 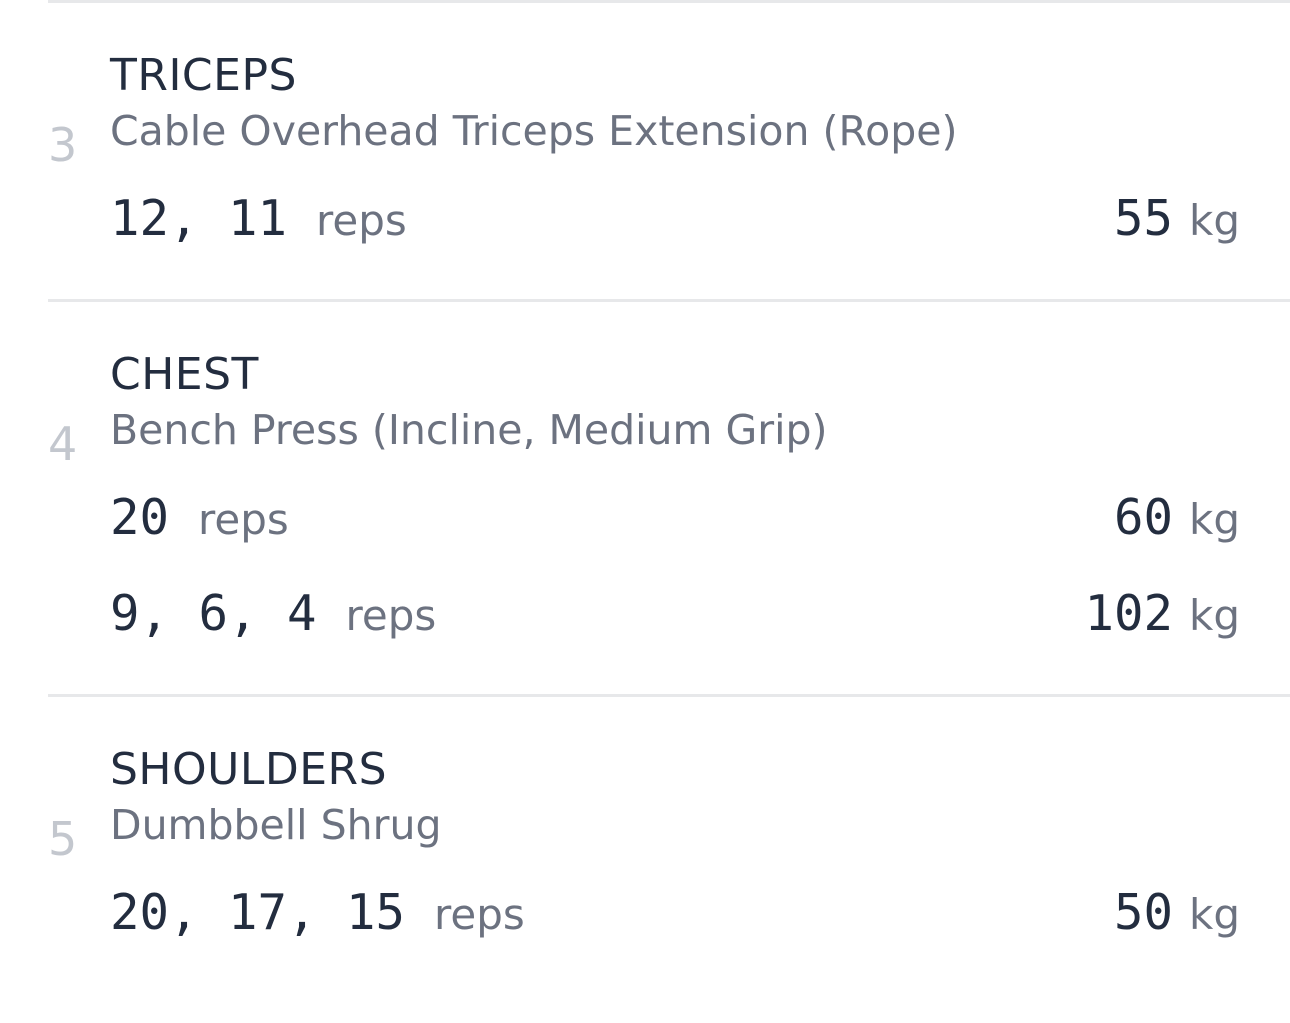 I want to click on set-row: 20 reps 60 kg, so click(x=675, y=519).